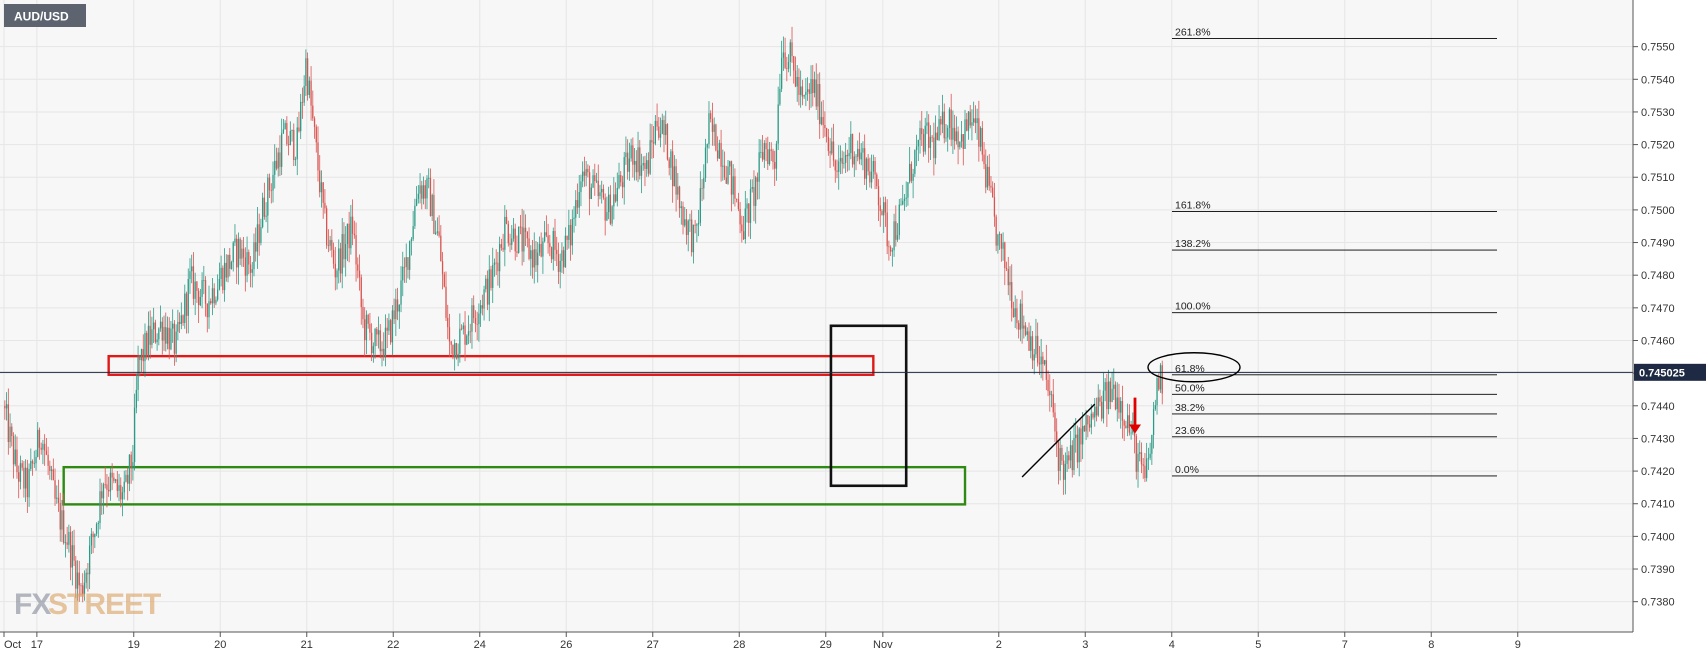 The width and height of the screenshot is (1707, 660). What do you see at coordinates (1658, 570) in the screenshot?
I see `y-tick-label: 0.7390` at bounding box center [1658, 570].